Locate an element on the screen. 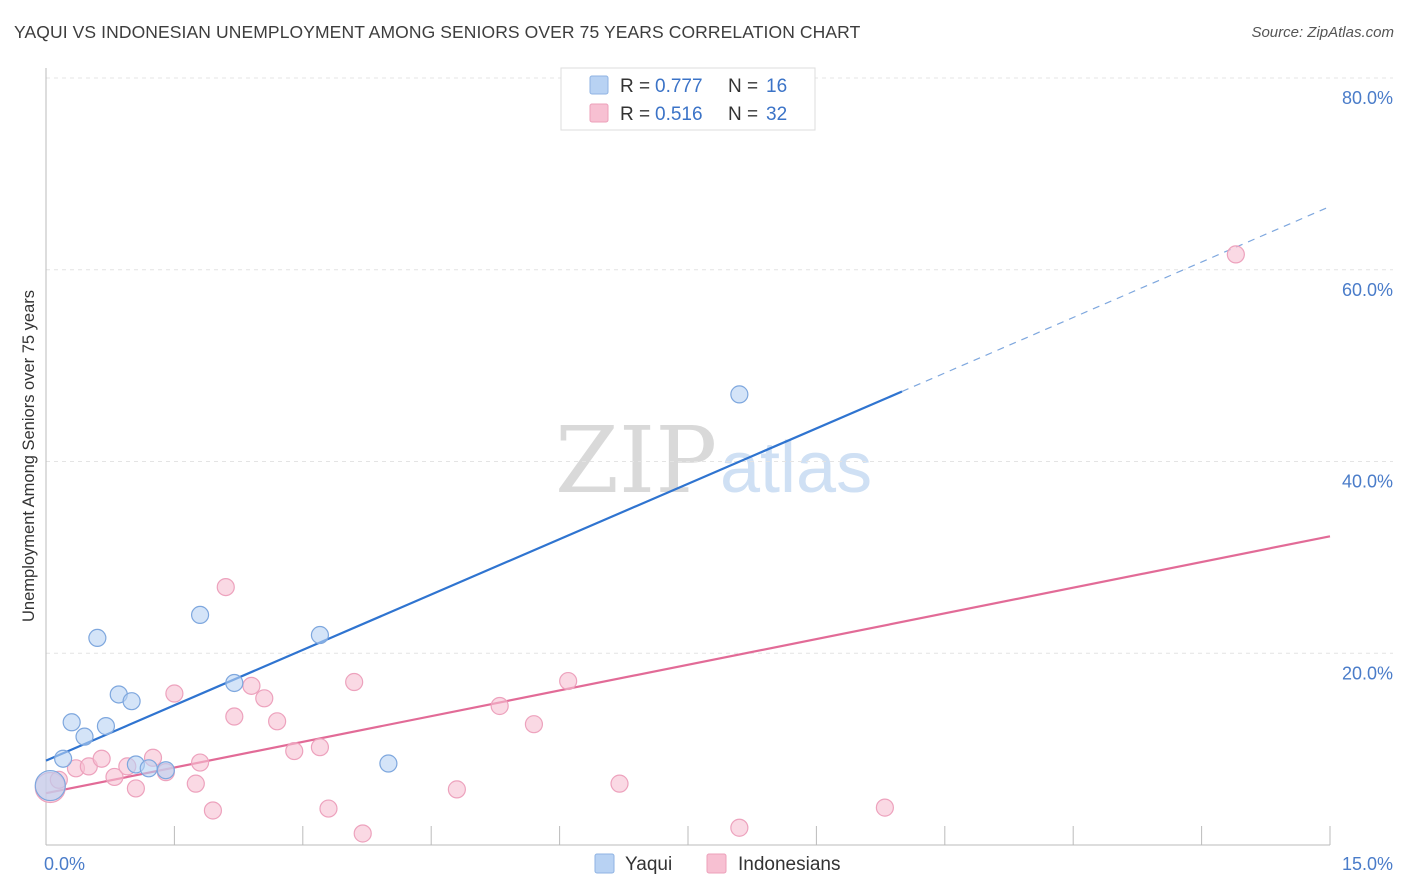  legend-r-label-yaqui: R = is located at coordinates (635, 86).